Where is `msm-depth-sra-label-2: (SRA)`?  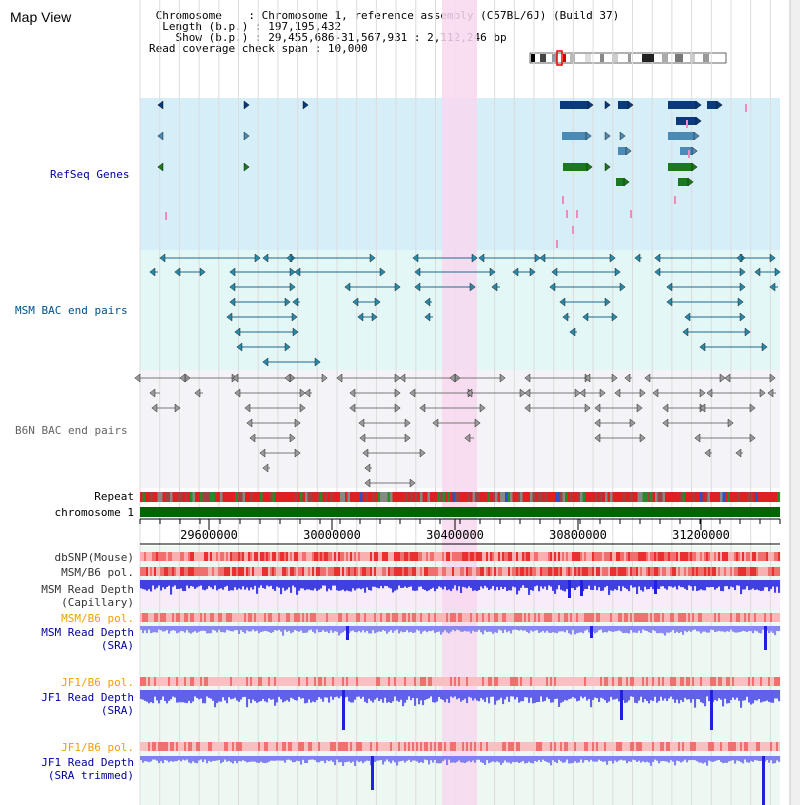
msm-depth-sra-label-2: (SRA) is located at coordinates (117, 645).